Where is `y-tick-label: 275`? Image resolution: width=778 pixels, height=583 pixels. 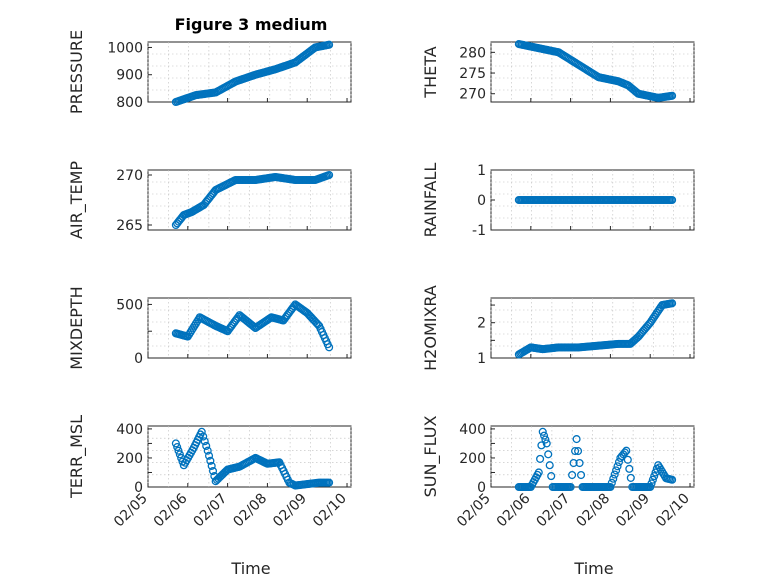 y-tick-label: 275 is located at coordinates (472, 74).